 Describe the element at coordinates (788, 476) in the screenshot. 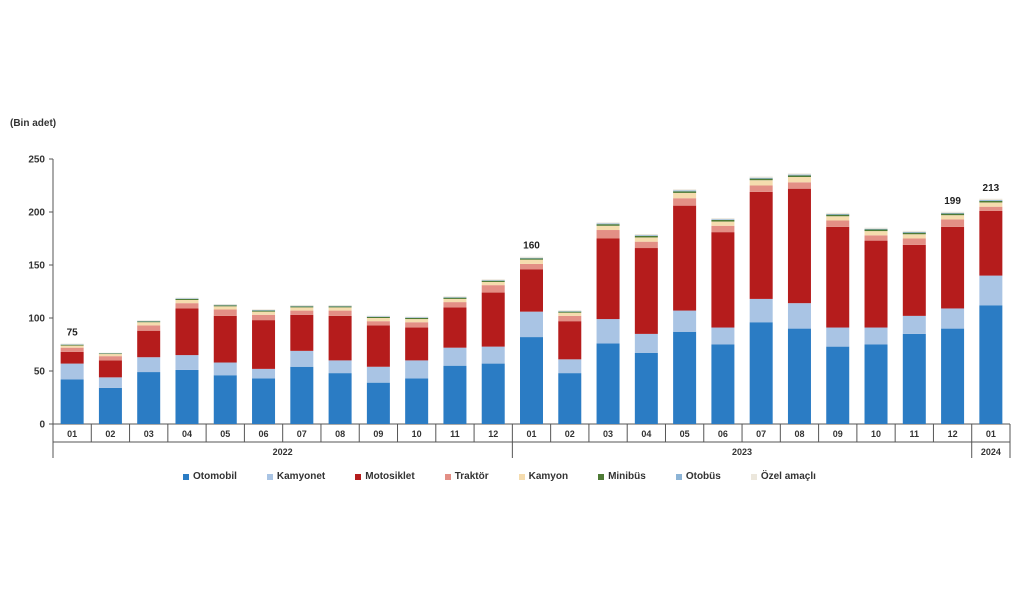

I see `legend-label: Özel amaçlı` at that location.